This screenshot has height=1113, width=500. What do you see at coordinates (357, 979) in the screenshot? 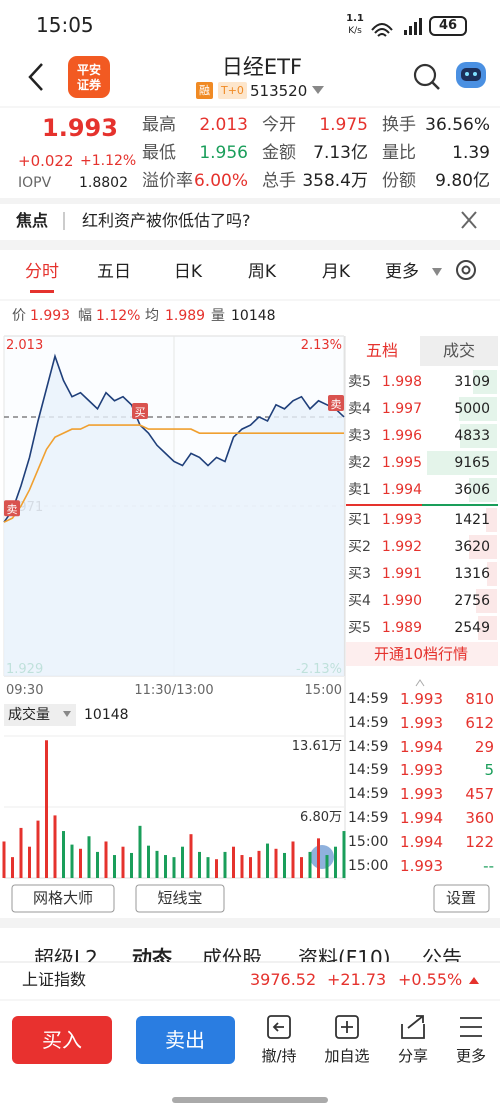
I see `index-change: +21.73` at bounding box center [357, 979].